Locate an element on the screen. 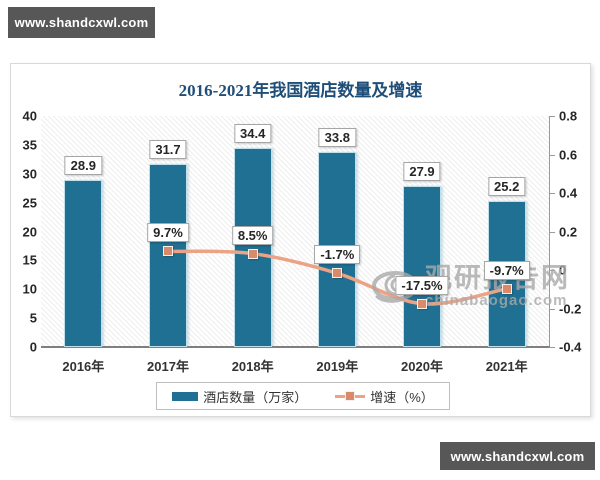  left-axis-tick-label: 30 is located at coordinates (29, 174).